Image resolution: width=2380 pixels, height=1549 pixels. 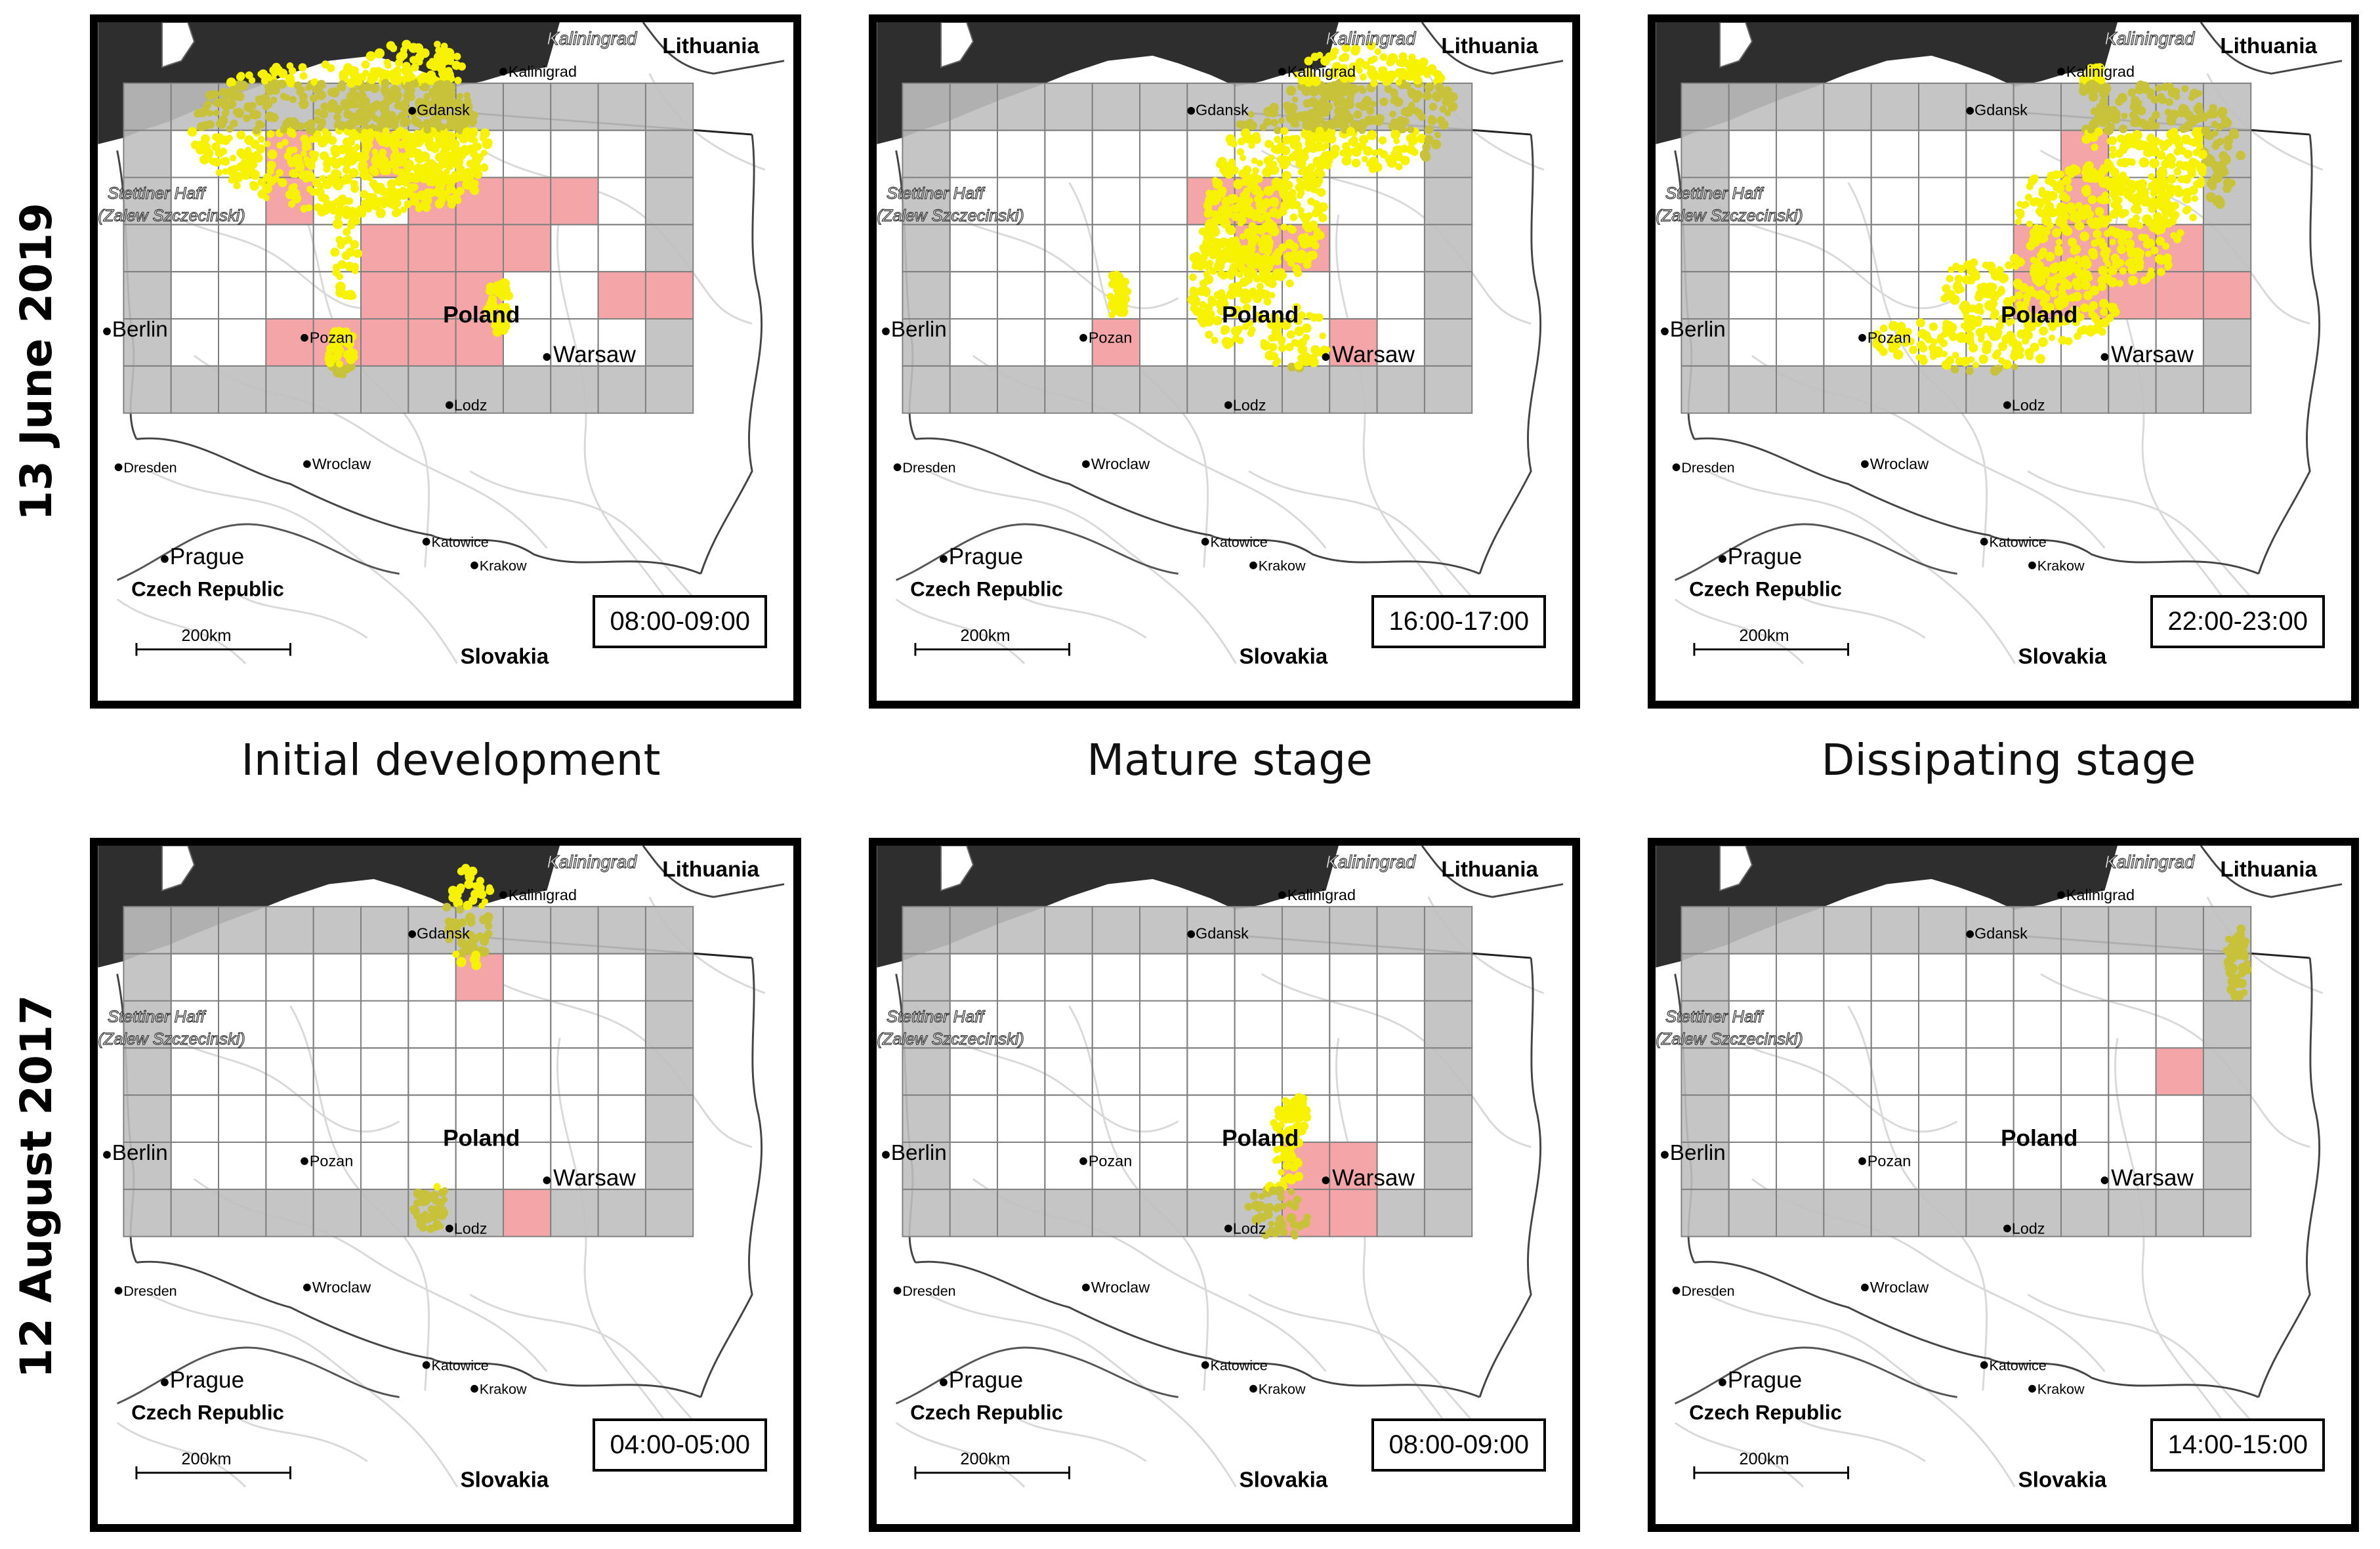 What do you see at coordinates (408, 248) in the screenshot?
I see `grid` at bounding box center [408, 248].